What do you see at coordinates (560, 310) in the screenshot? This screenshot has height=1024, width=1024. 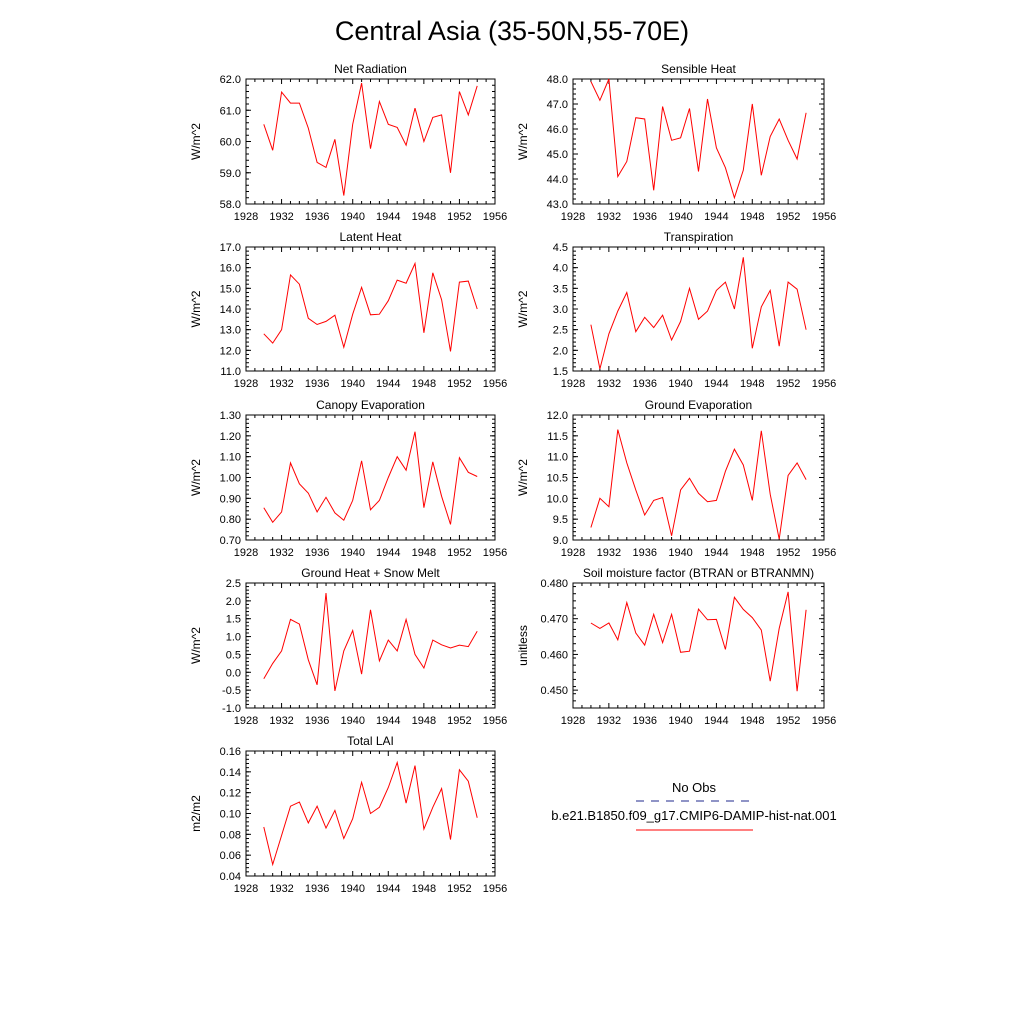 I see `y-tick-label: 3.0` at bounding box center [560, 310].